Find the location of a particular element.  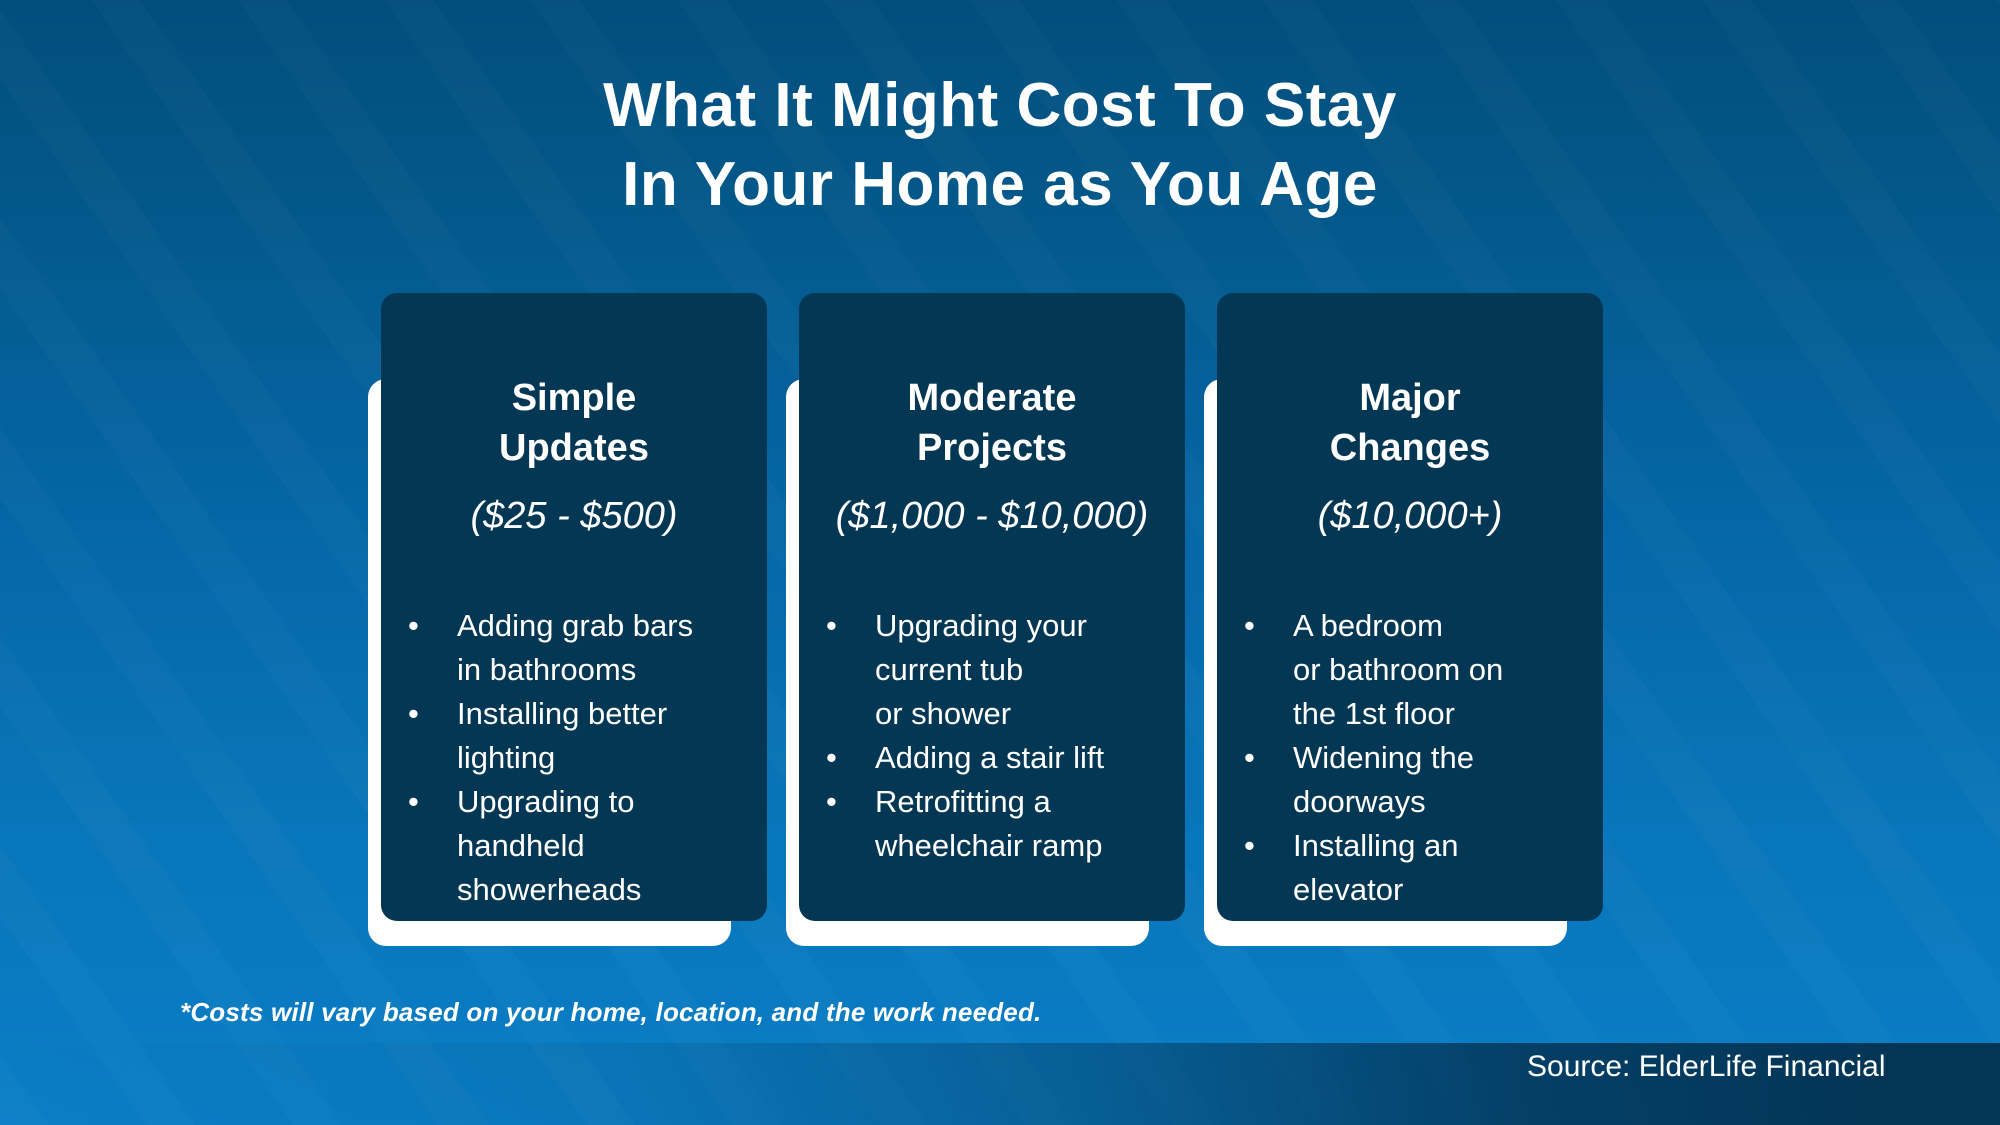

list-item: Installing better lighting is located at coordinates (564, 736).